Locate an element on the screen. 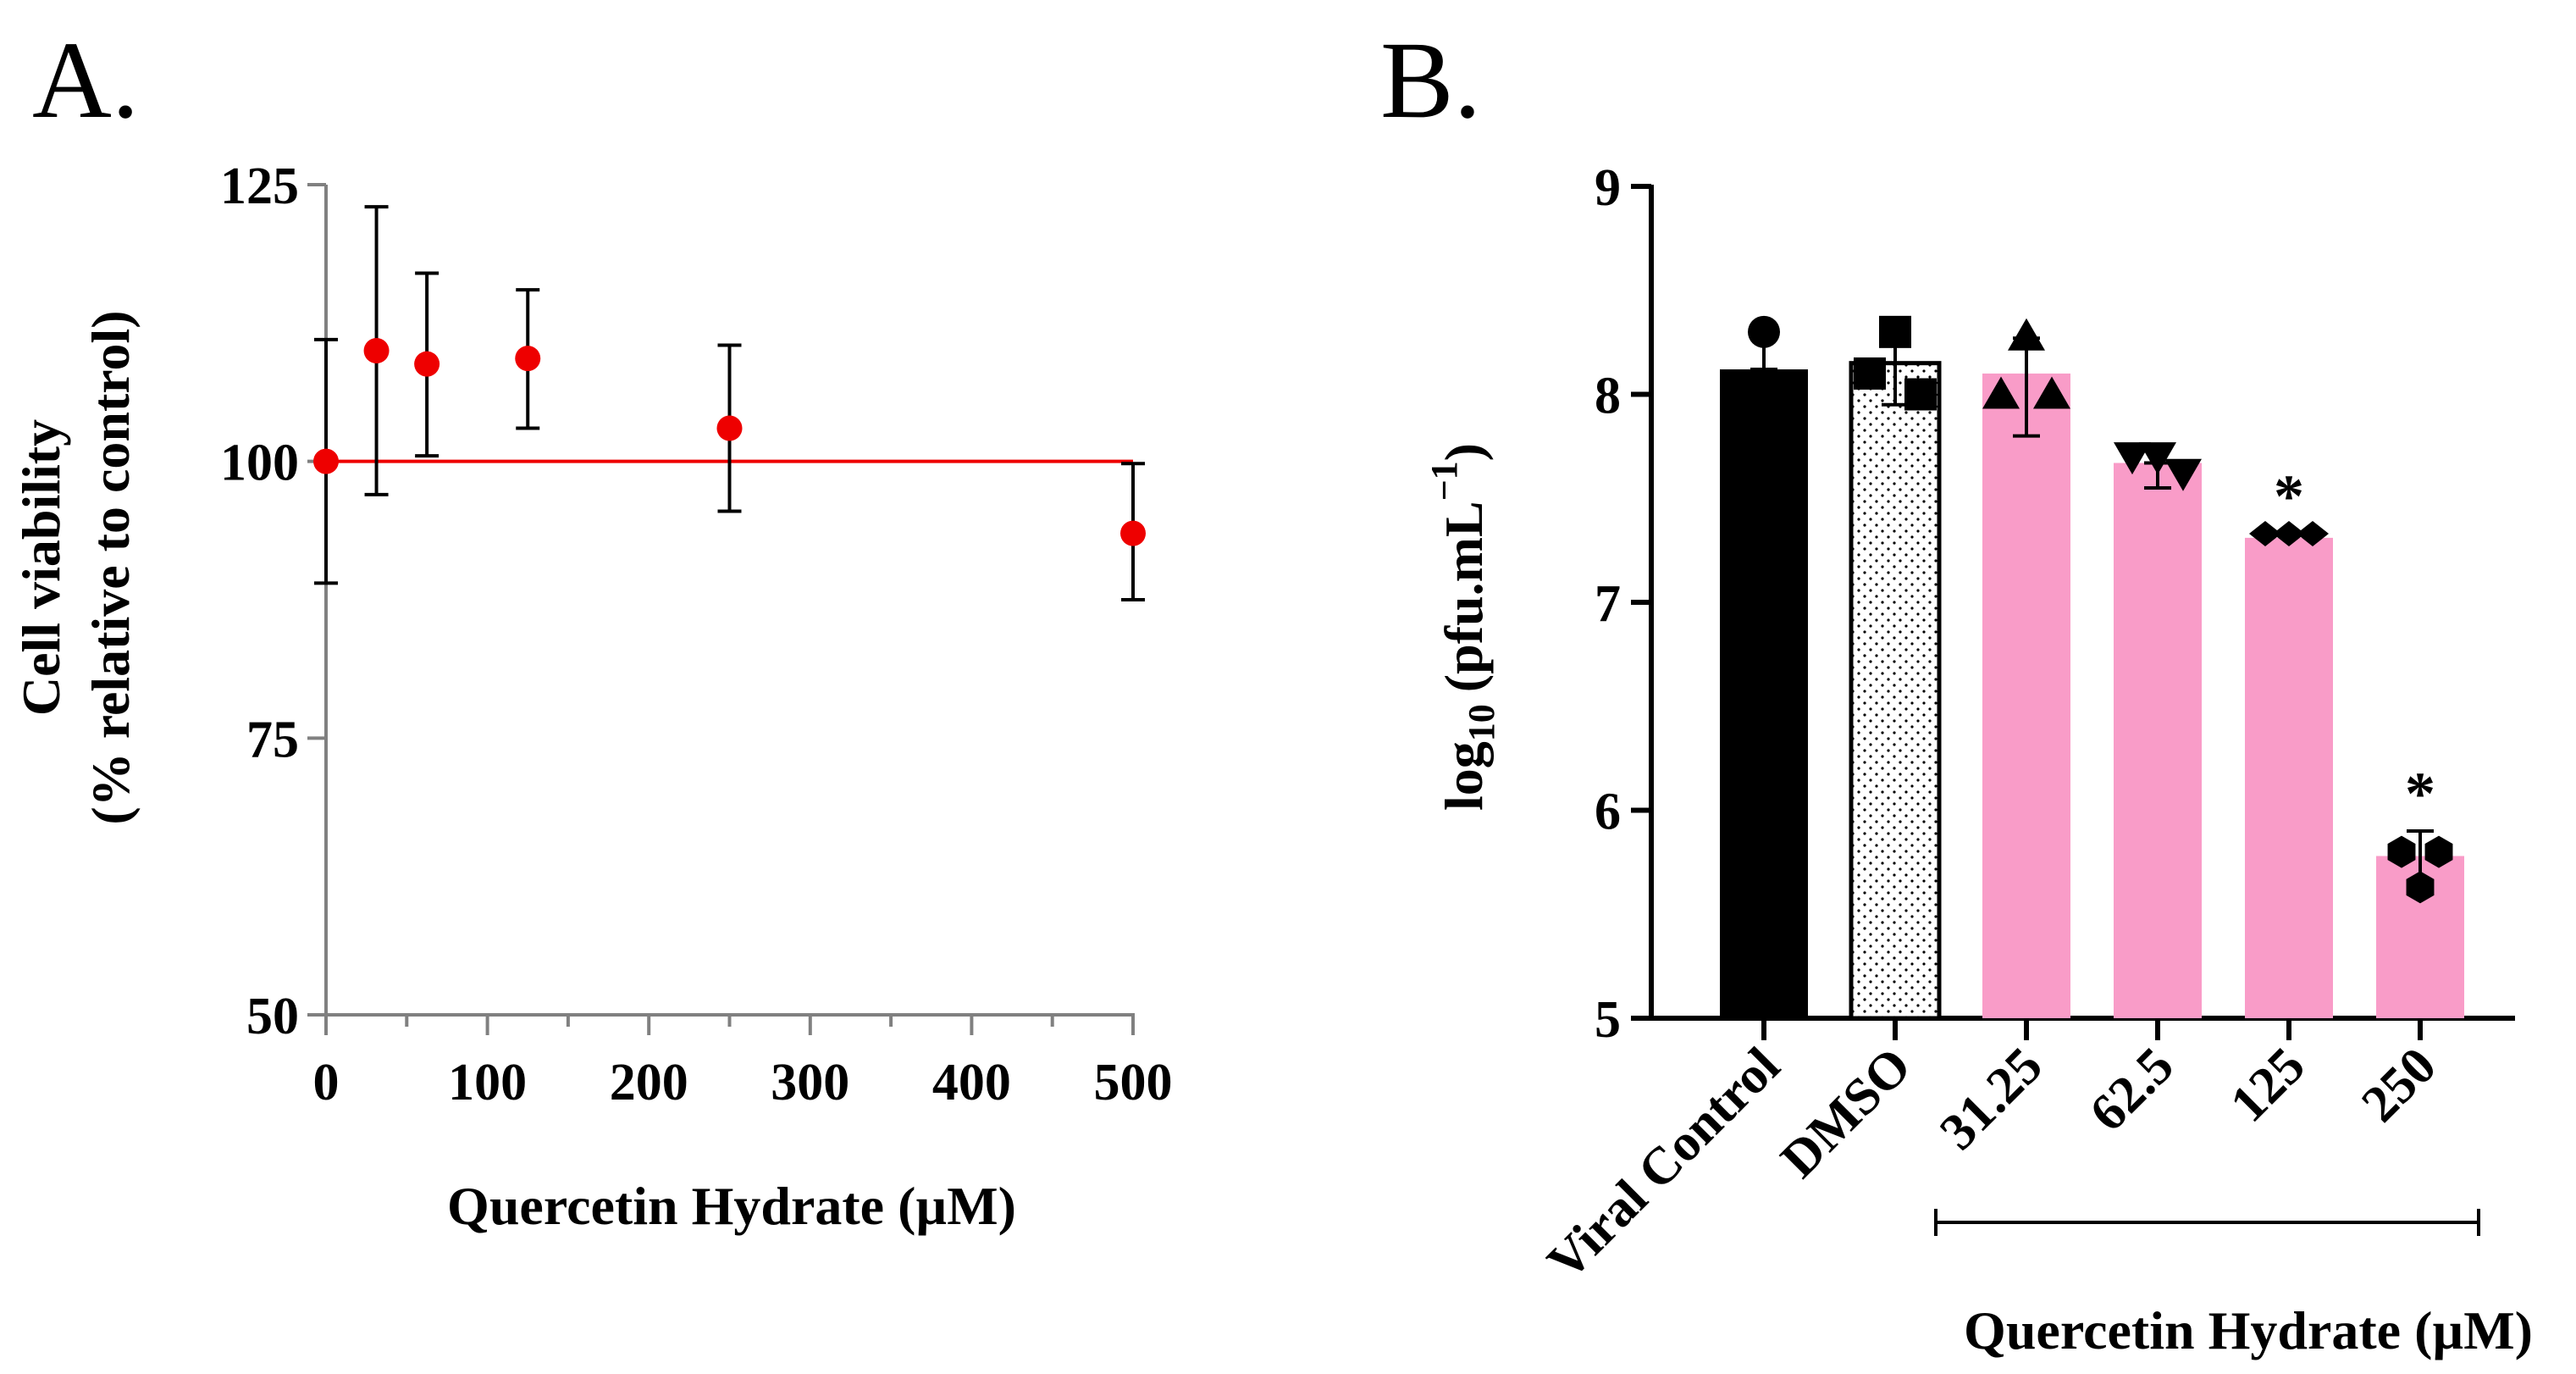 The width and height of the screenshot is (2576, 1374). panel-a-y-tick-label: 100 is located at coordinates (259, 463).